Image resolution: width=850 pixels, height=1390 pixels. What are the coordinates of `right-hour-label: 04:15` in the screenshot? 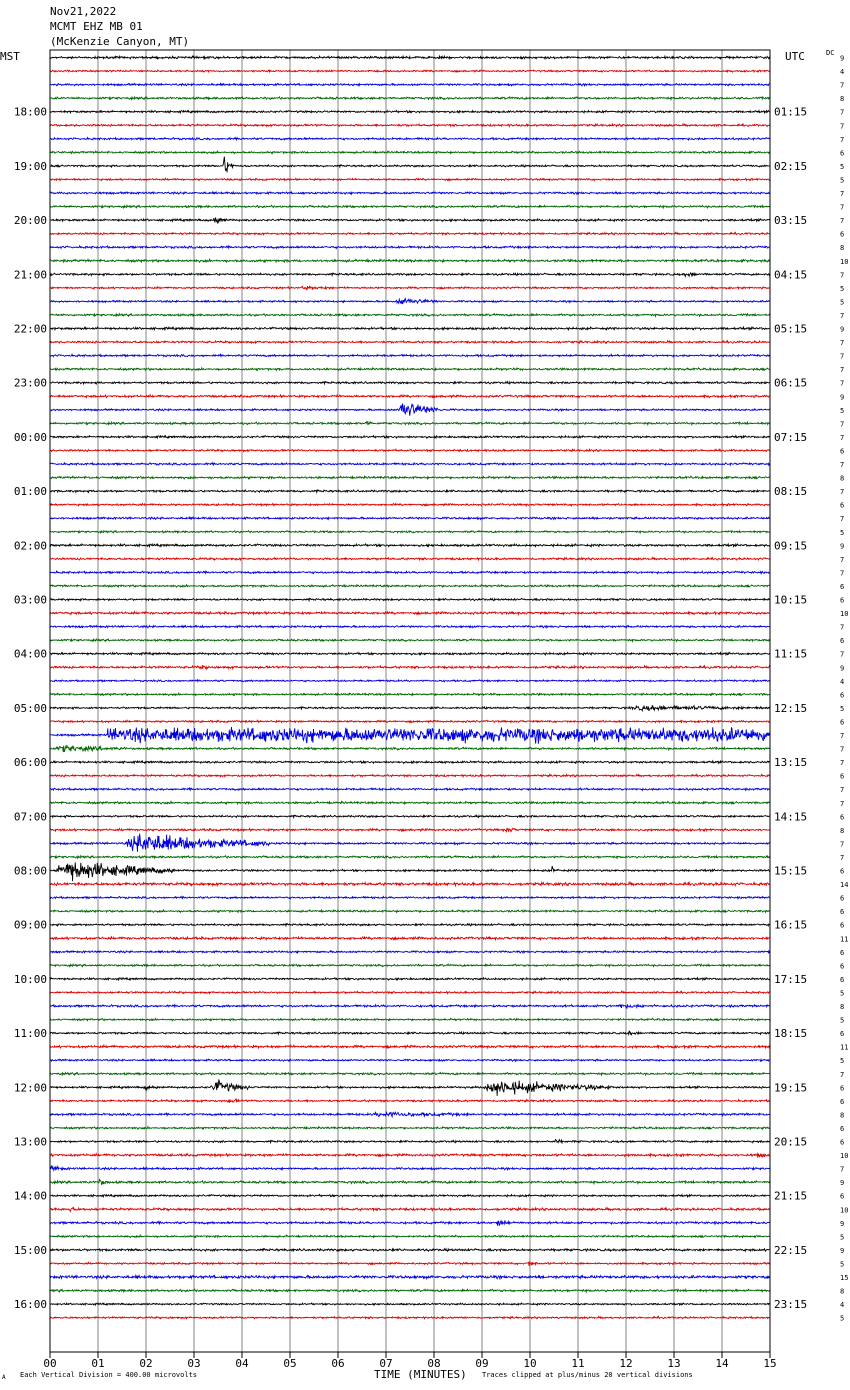 It's located at (790, 274).